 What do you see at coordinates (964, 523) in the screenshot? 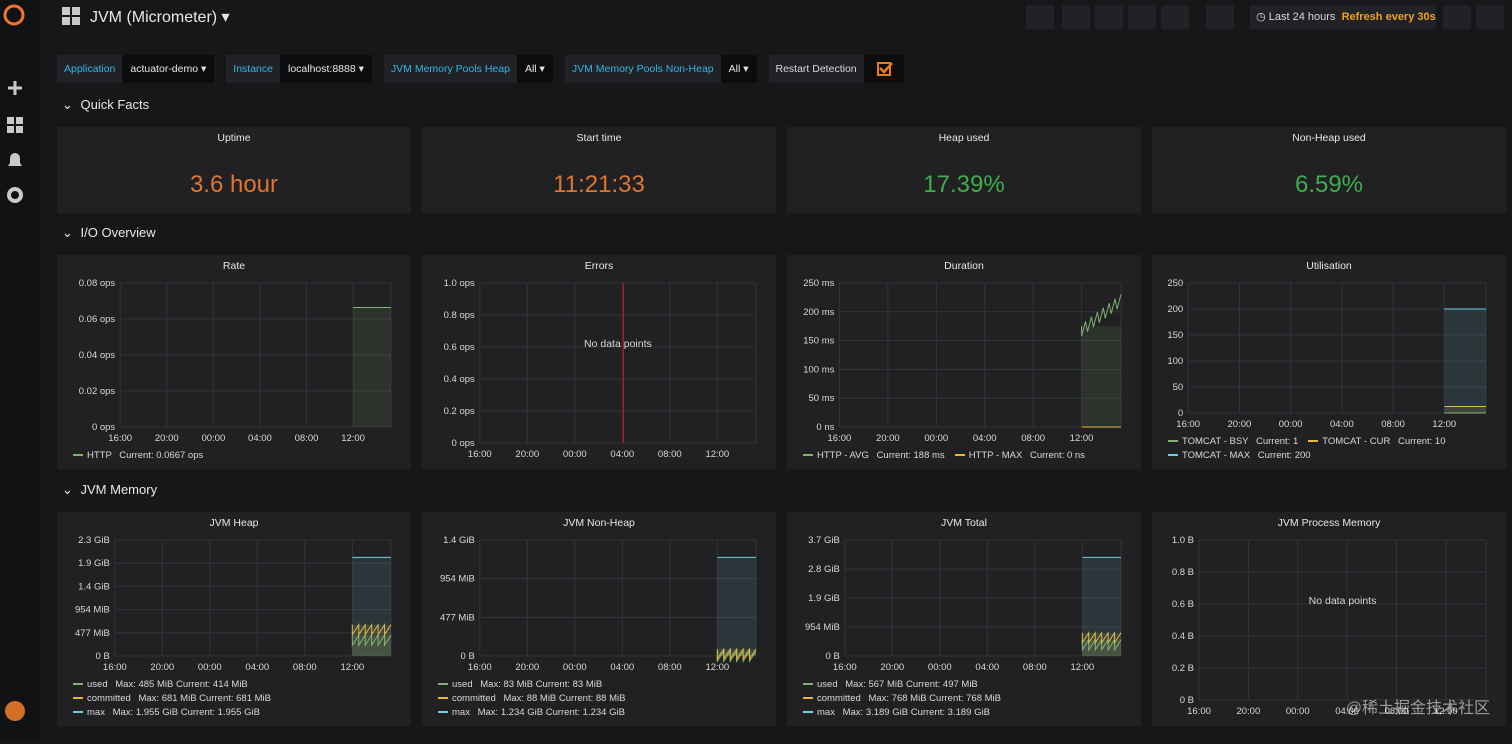
I see `panel-title: JVM Total` at bounding box center [964, 523].